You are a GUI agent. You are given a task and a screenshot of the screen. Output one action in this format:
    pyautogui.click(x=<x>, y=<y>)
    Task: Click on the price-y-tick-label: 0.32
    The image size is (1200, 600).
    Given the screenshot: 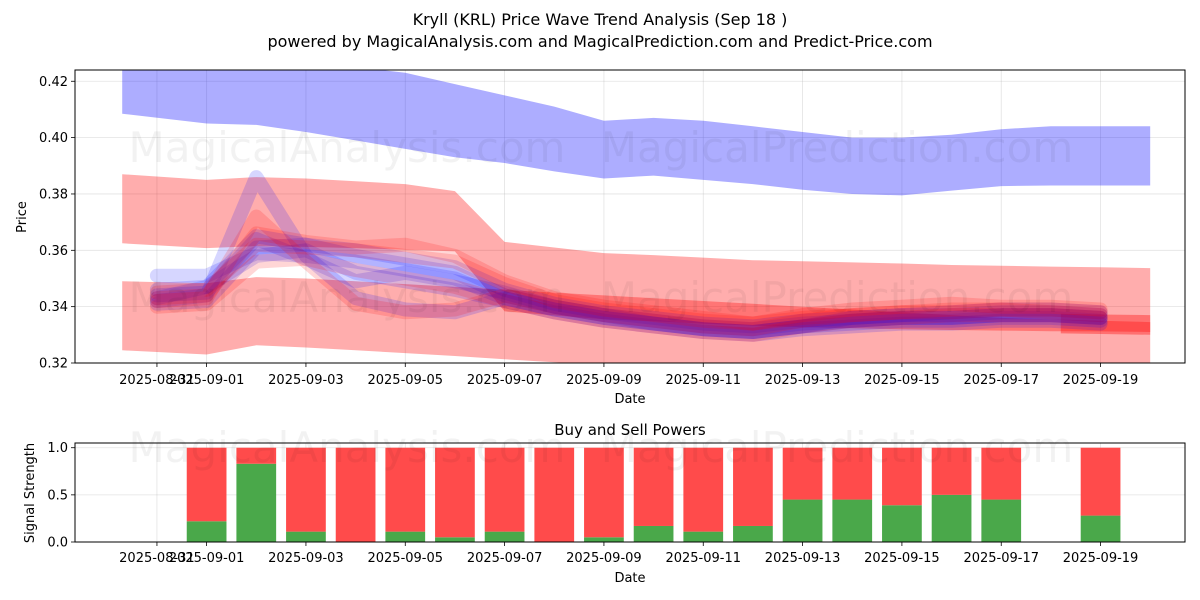 What is the action you would take?
    pyautogui.click(x=53, y=364)
    